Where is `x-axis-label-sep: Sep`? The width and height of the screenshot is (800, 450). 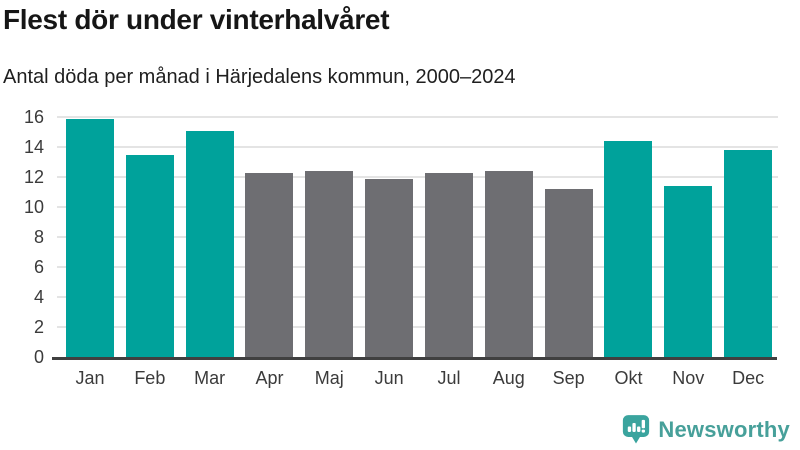
x-axis-label-sep: Sep is located at coordinates (568, 378).